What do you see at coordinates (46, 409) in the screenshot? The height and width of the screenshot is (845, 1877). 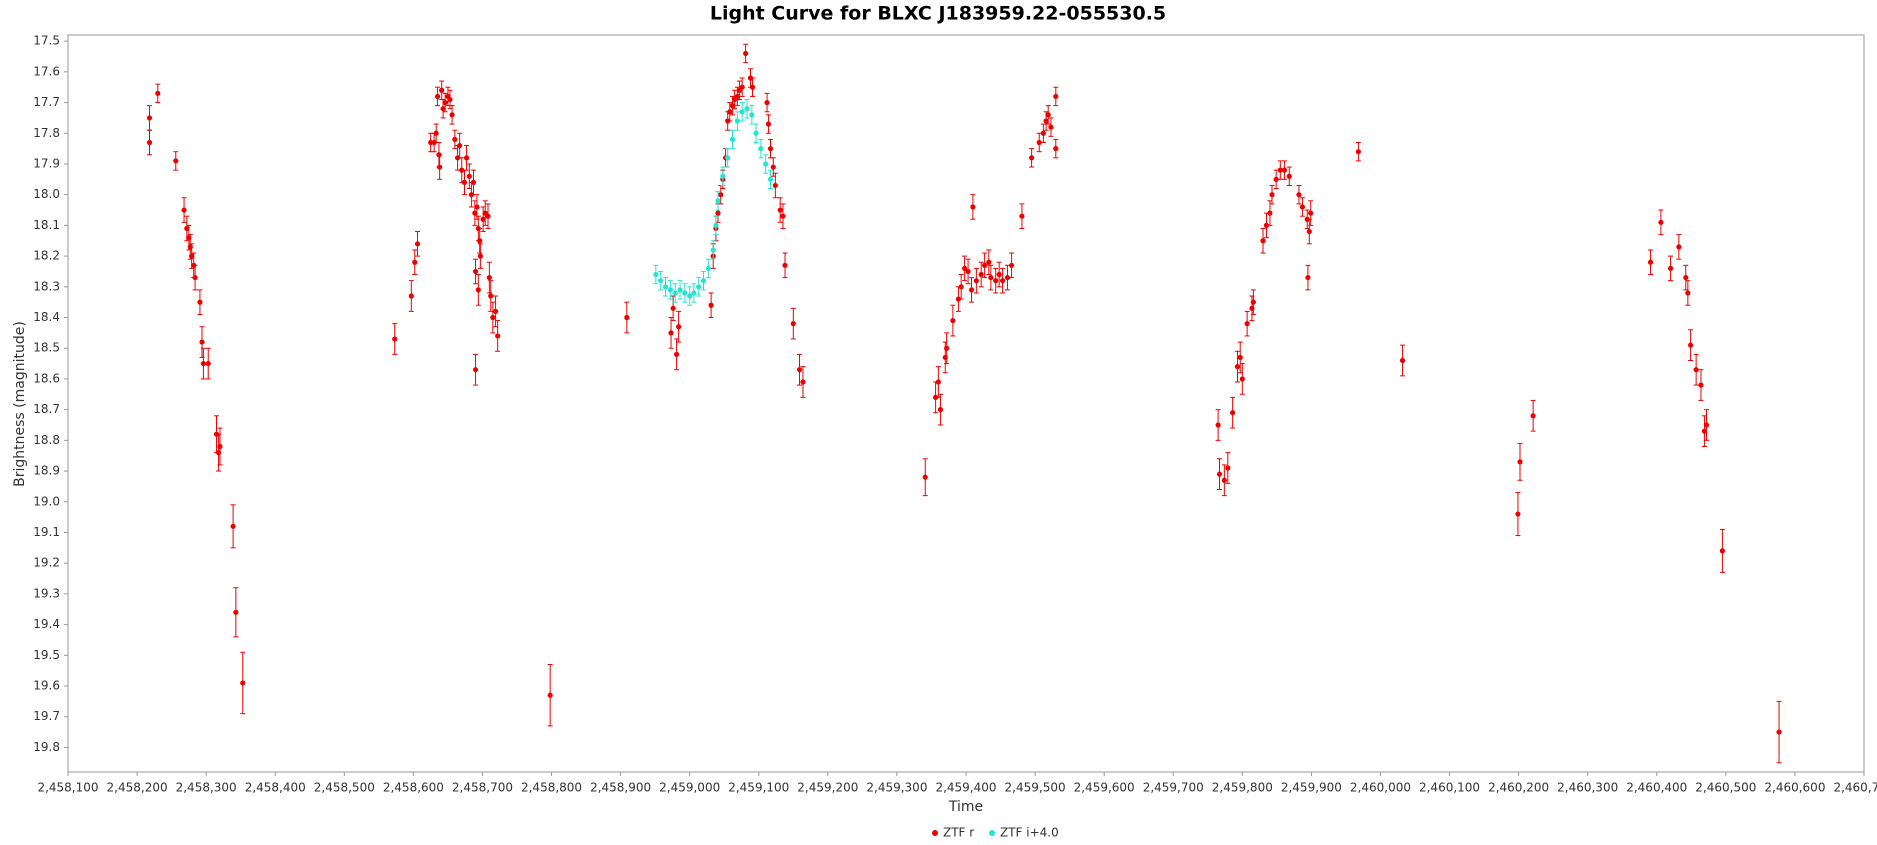 I see `y-tick-label: 18.7` at bounding box center [46, 409].